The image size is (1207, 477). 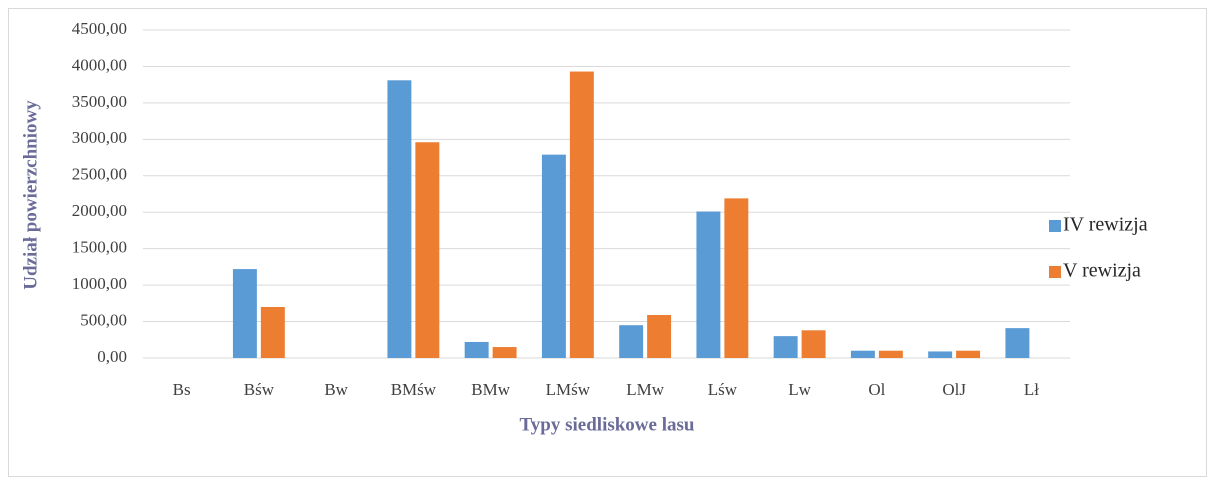 I want to click on y-tick-label: 3000,00, so click(x=99, y=137).